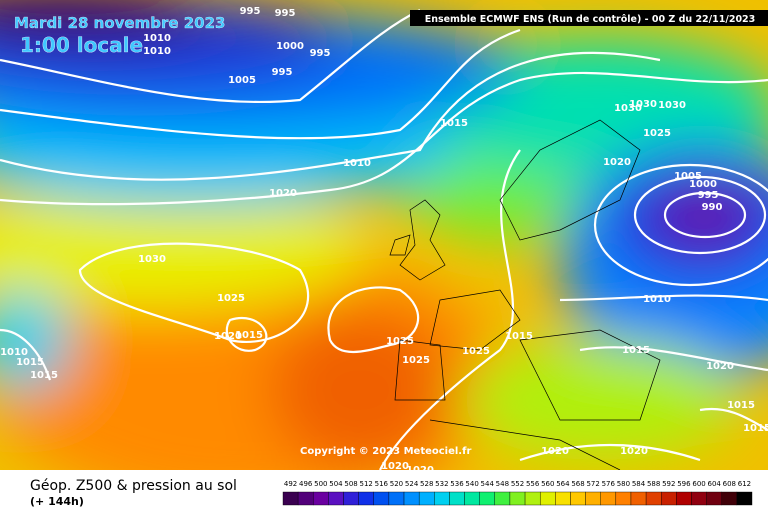  Describe the element at coordinates (502, 484) in the screenshot. I see `scale-label: 548` at that location.